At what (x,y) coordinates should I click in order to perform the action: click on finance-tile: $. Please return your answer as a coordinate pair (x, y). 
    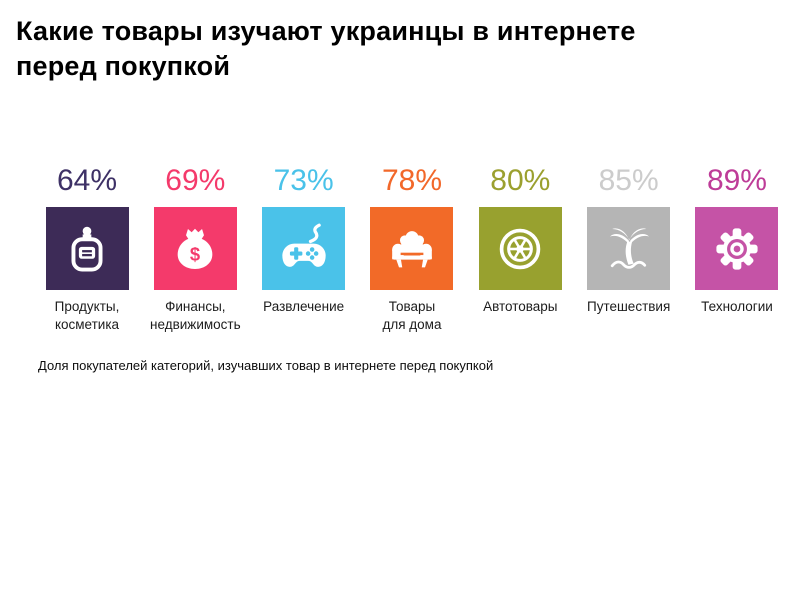
    Looking at the image, I should click on (195, 248).